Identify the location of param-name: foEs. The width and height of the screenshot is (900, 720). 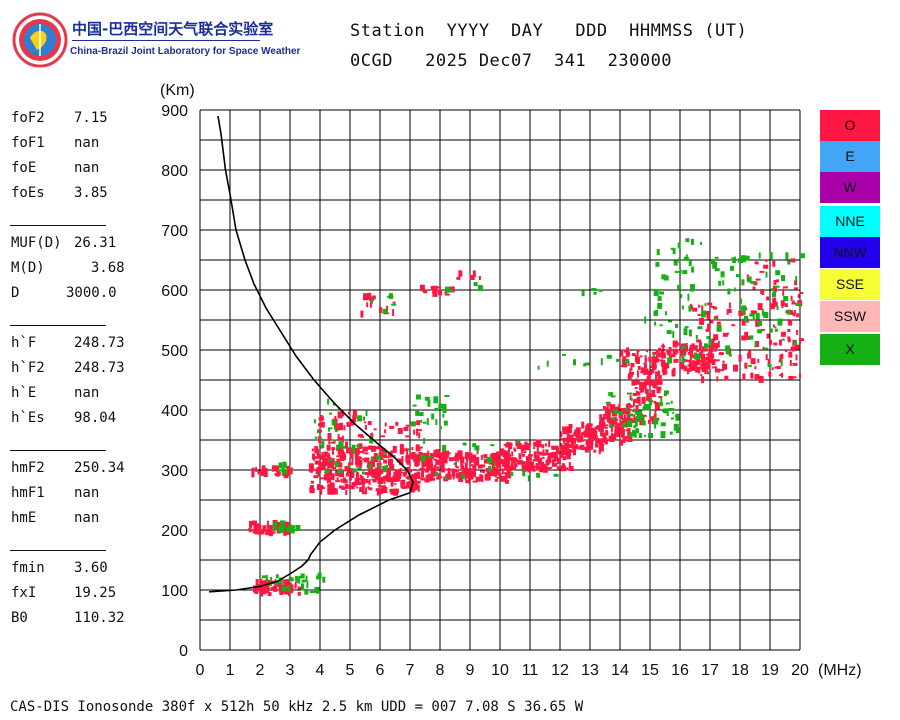
(28, 193).